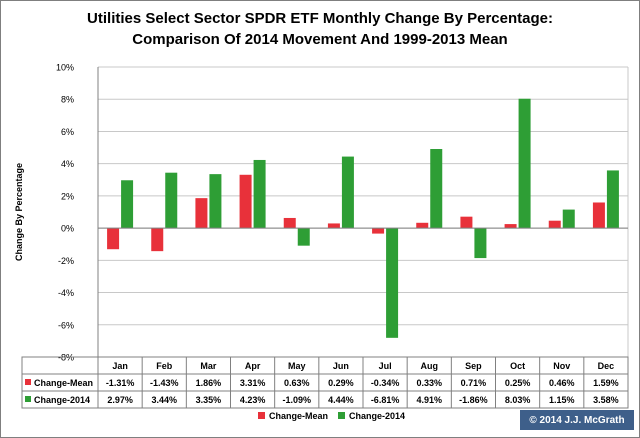 The height and width of the screenshot is (438, 640). Describe the element at coordinates (377, 416) in the screenshot. I see `legend-label: Change-2014` at that location.